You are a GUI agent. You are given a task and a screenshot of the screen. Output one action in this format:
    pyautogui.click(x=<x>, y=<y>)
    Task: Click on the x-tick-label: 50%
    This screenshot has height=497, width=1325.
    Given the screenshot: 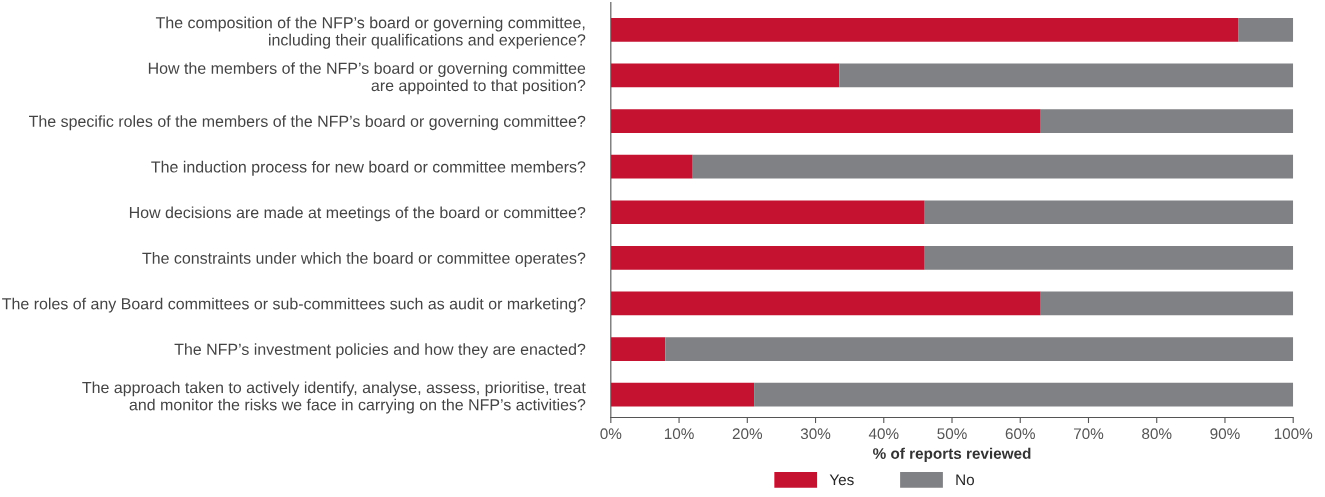 What is the action you would take?
    pyautogui.click(x=952, y=434)
    